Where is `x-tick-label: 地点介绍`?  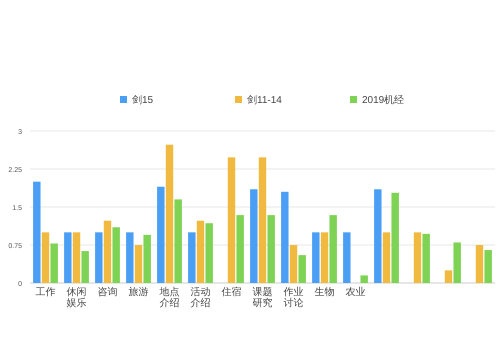 x-tick-label: 地点介绍 is located at coordinates (169, 297).